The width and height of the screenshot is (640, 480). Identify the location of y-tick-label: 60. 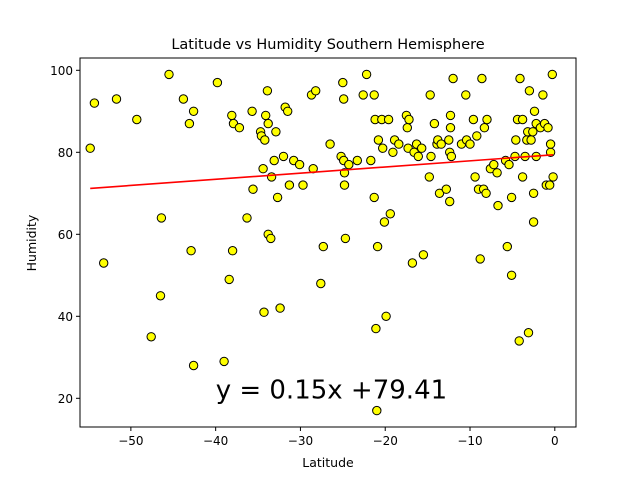
(65, 235).